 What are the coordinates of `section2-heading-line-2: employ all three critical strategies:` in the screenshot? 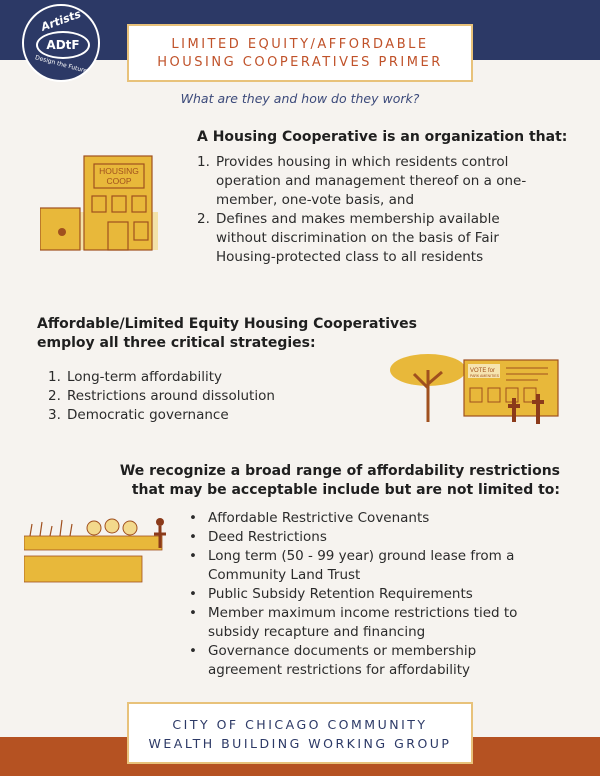 It's located at (176, 343).